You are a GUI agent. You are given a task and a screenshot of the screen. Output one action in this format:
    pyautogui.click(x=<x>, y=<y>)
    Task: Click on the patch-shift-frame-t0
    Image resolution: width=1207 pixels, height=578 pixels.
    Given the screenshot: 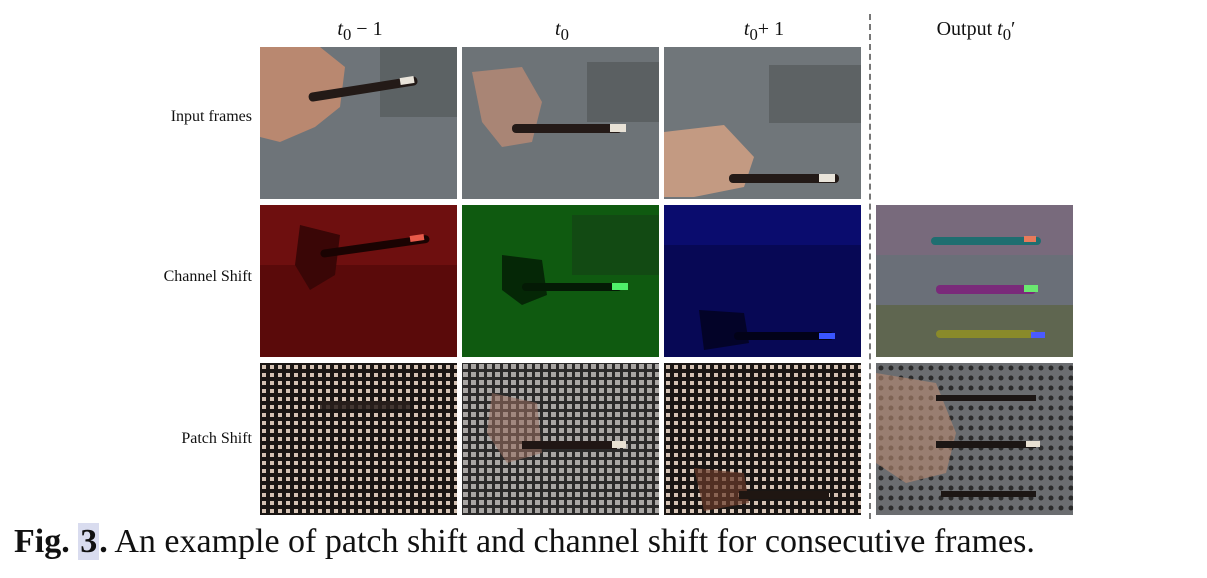 What is the action you would take?
    pyautogui.click(x=560, y=439)
    